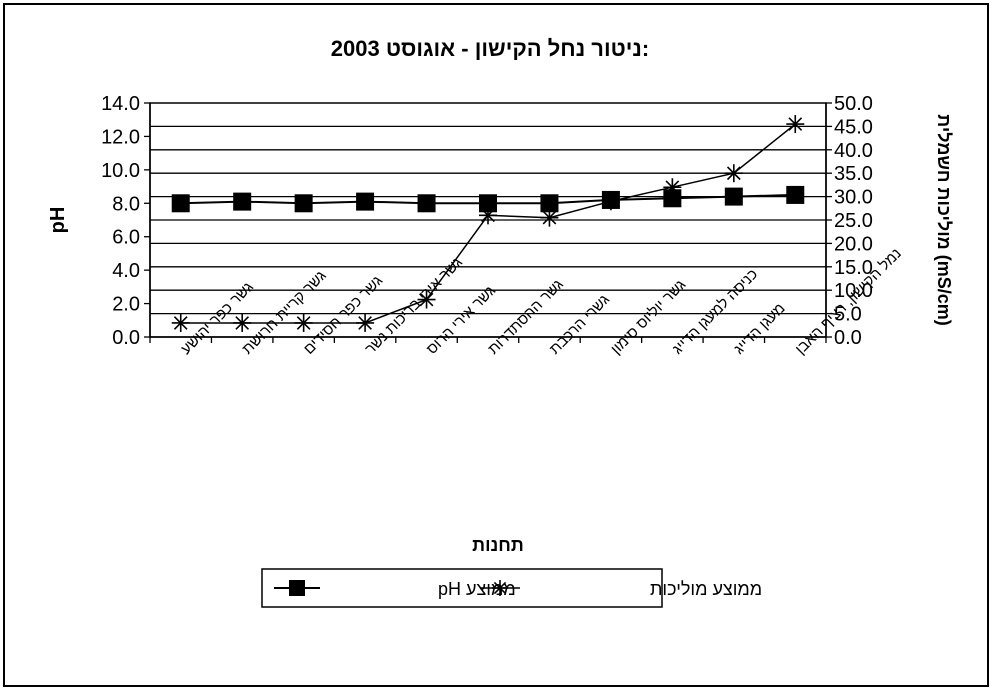 This screenshot has height=695, width=992. I want to click on y-left-tick-label: 8.0, so click(126, 204).